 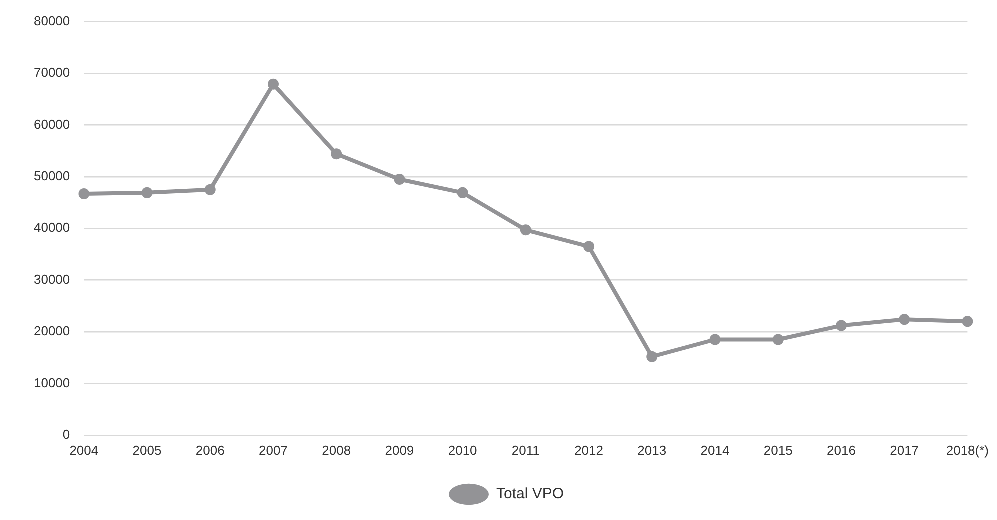 I want to click on y-tick-label: 50000, so click(x=52, y=176).